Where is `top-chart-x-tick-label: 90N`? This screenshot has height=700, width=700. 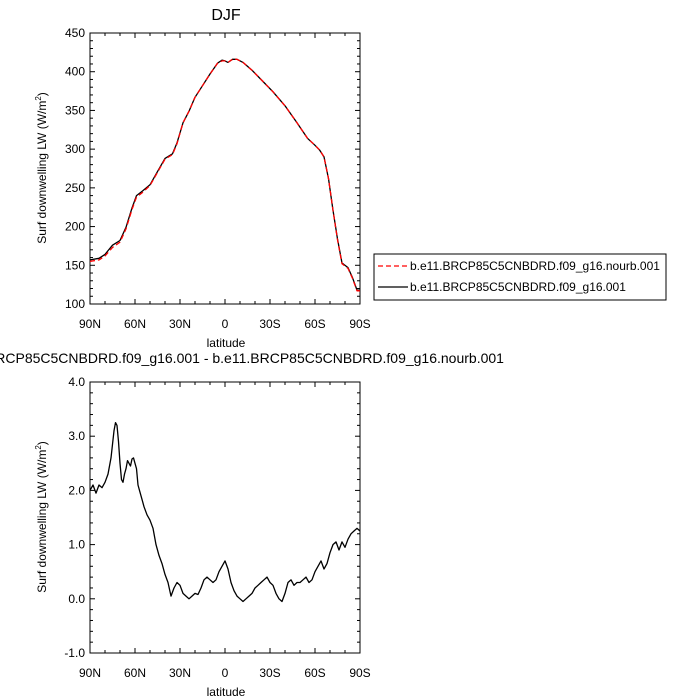 top-chart-x-tick-label: 90N is located at coordinates (90, 324).